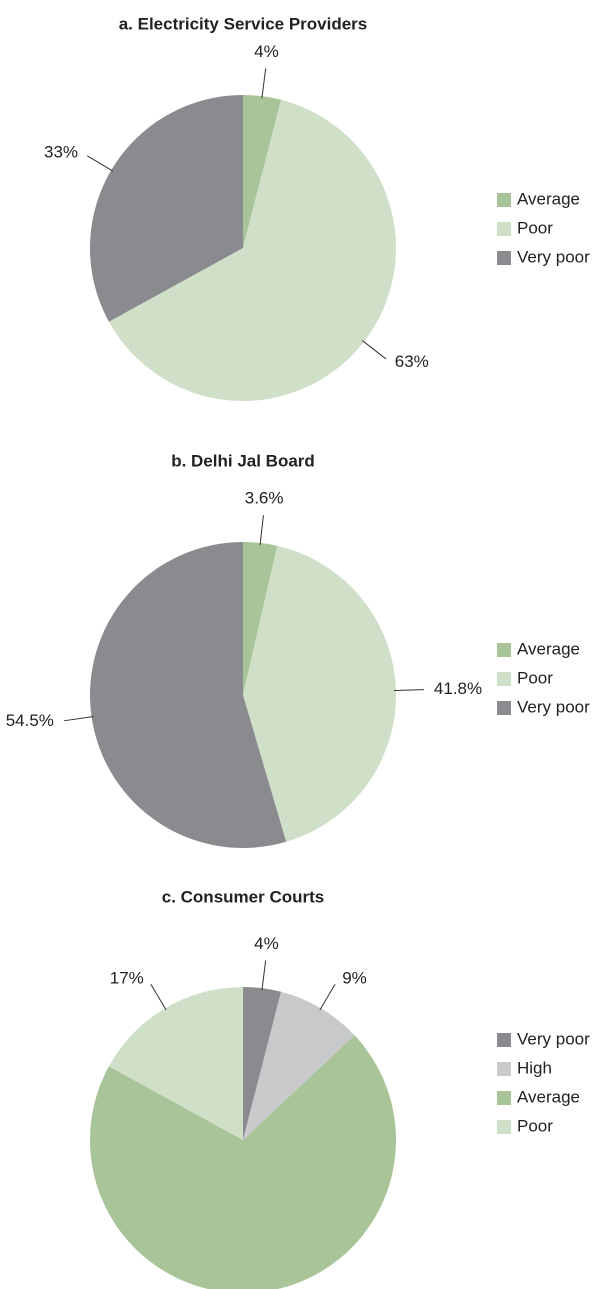 This screenshot has height=1289, width=611. Describe the element at coordinates (264, 498) in the screenshot. I see `data-label: 3.6%` at that location.